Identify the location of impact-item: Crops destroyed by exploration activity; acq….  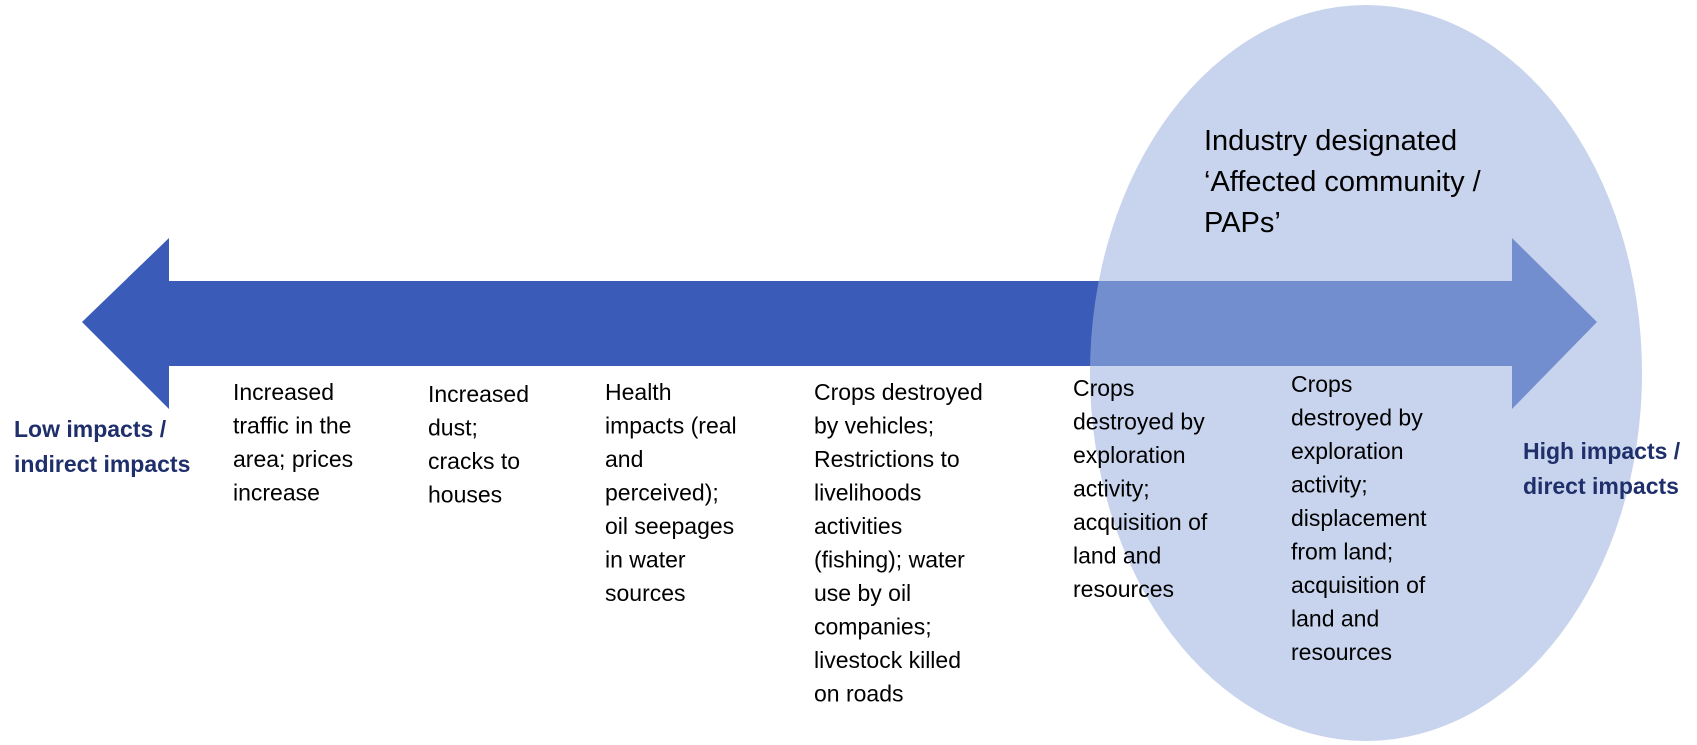
(1140, 488).